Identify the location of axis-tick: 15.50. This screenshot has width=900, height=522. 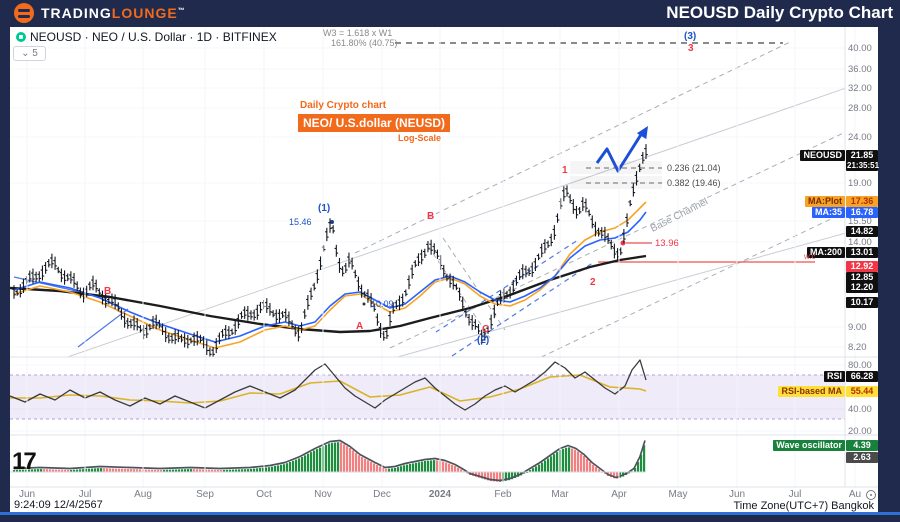
(860, 221).